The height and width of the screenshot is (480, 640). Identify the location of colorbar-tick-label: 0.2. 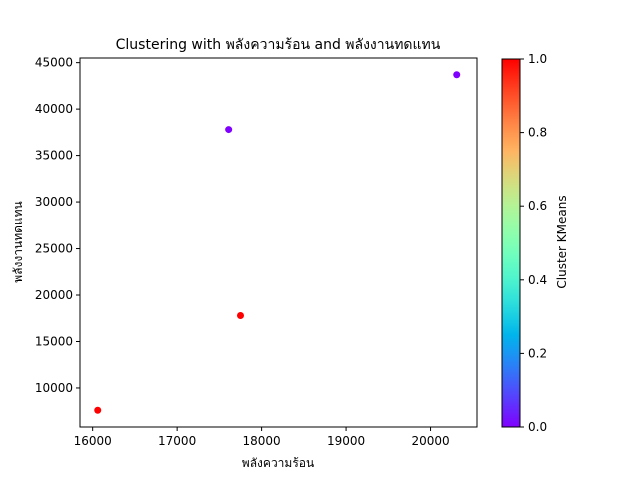
(537, 353).